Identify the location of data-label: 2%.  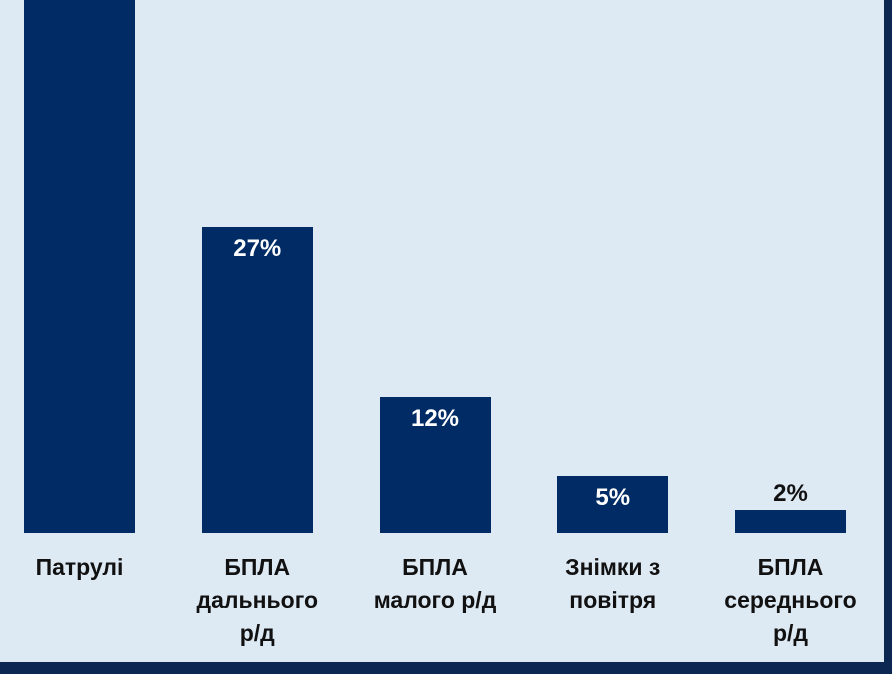
(790, 494).